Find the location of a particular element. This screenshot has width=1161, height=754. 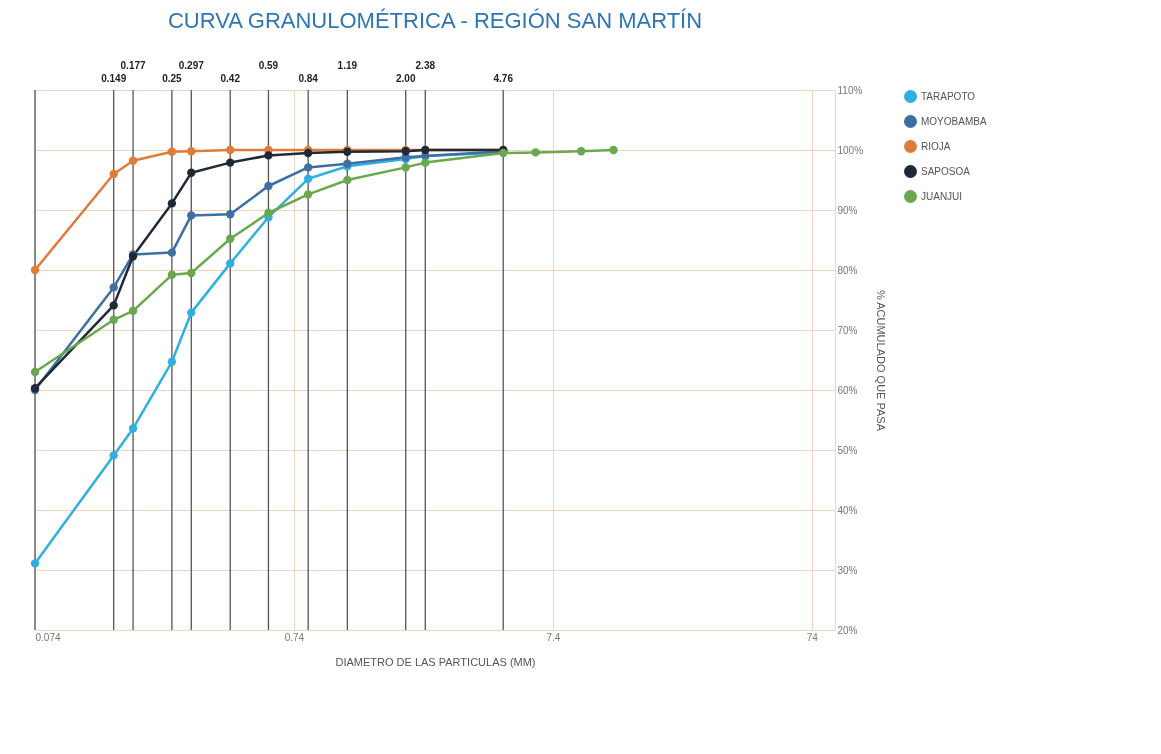

y-axis-title: % ACUMULADO QUE PASA is located at coordinates (881, 361).